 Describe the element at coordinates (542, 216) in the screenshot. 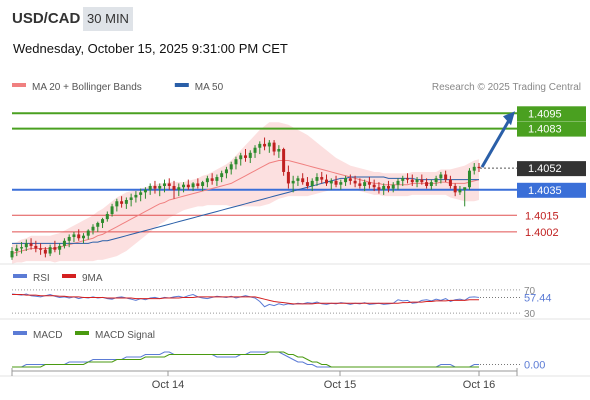

I see `level-label-1.4015: 1.4015` at that location.